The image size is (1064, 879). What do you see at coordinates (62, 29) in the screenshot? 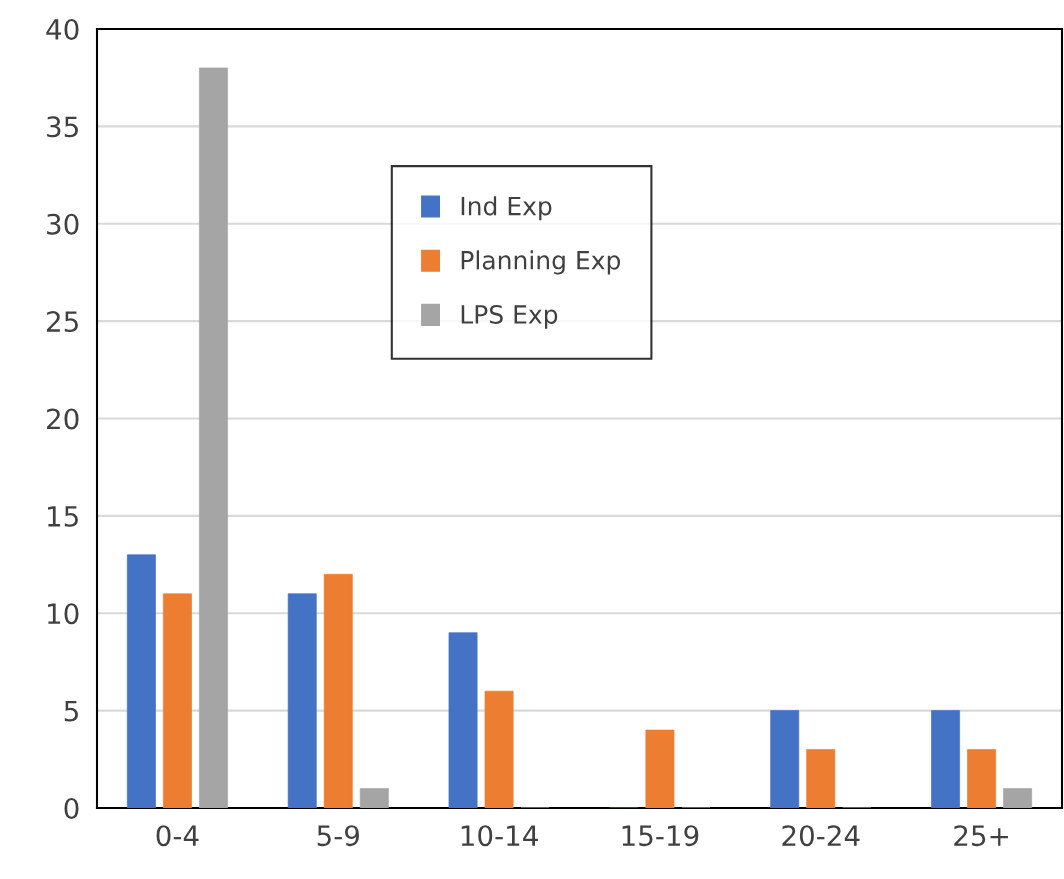
I see `y-tick-label: 40` at bounding box center [62, 29].